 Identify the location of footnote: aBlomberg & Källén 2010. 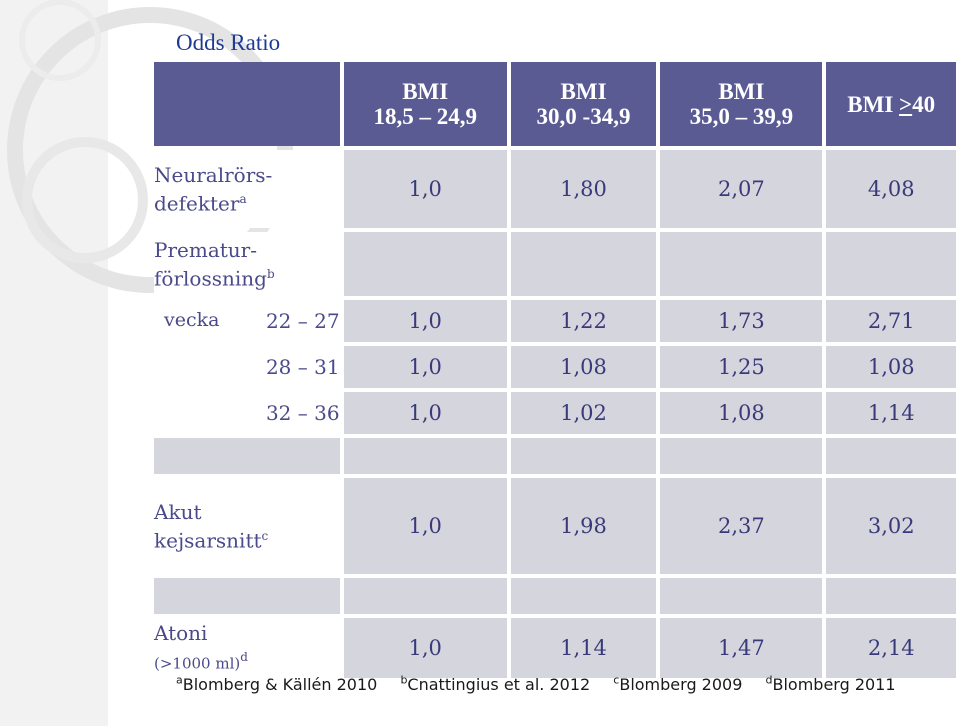
(277, 684).